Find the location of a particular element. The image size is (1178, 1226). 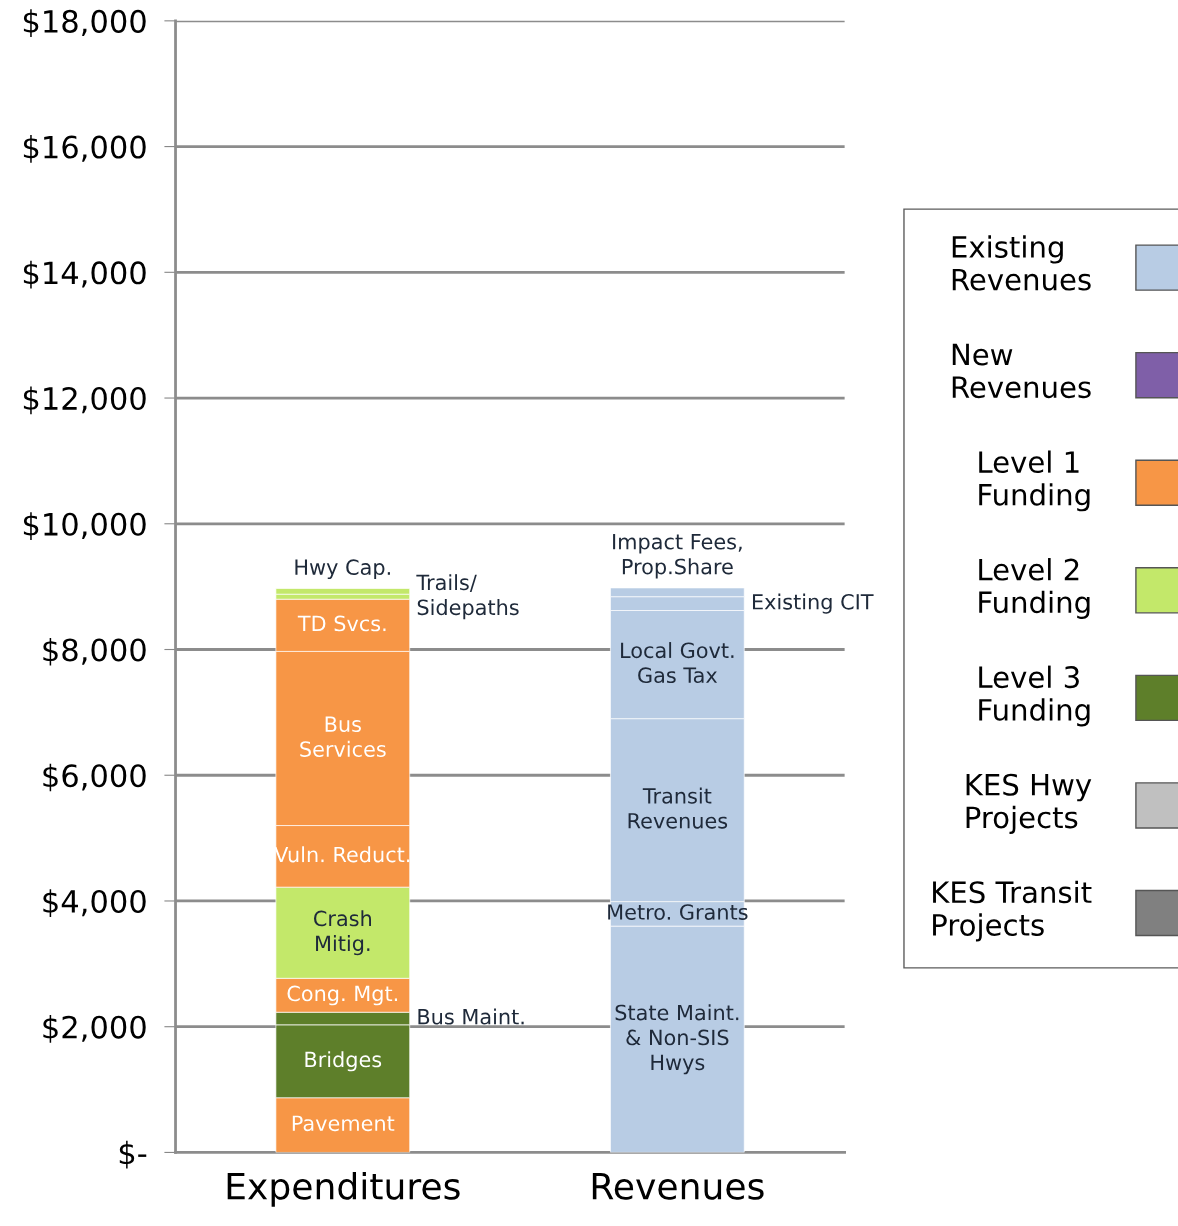

legend-label: KES Transit Projects is located at coordinates (1012, 911).